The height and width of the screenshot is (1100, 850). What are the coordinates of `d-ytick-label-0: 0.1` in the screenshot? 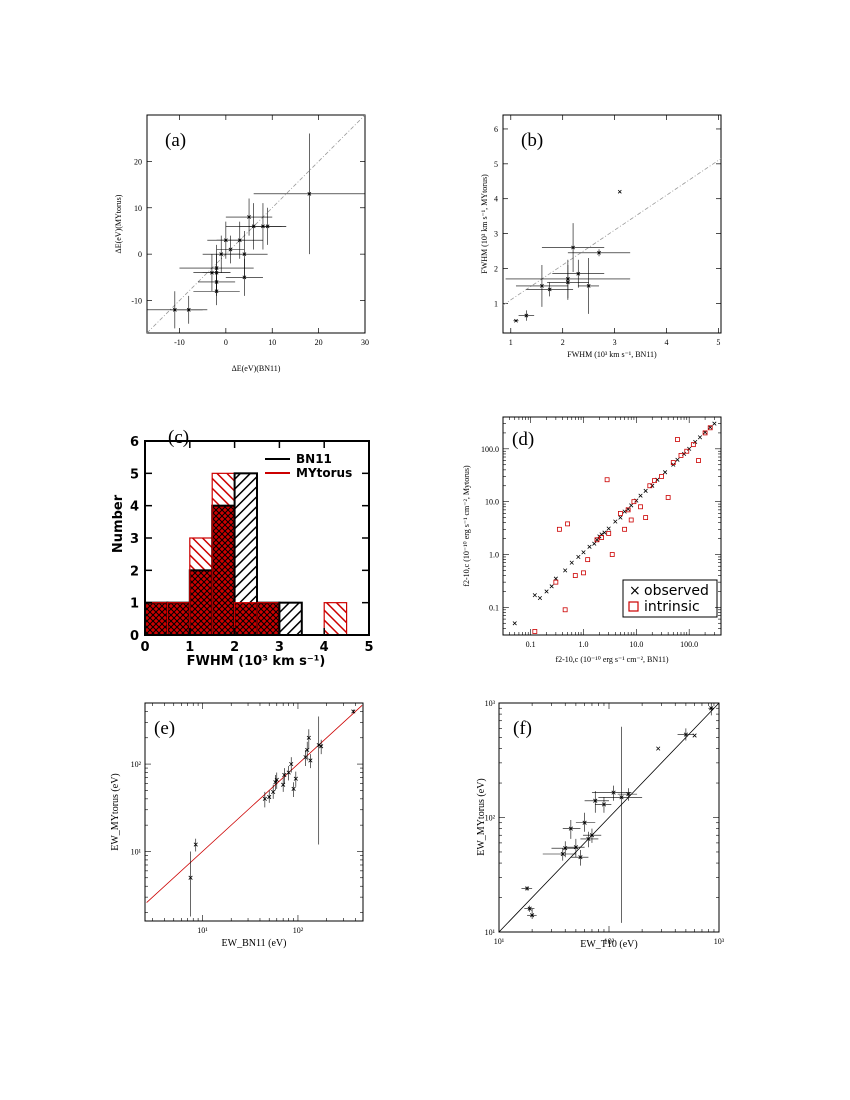 It's located at (494, 607).